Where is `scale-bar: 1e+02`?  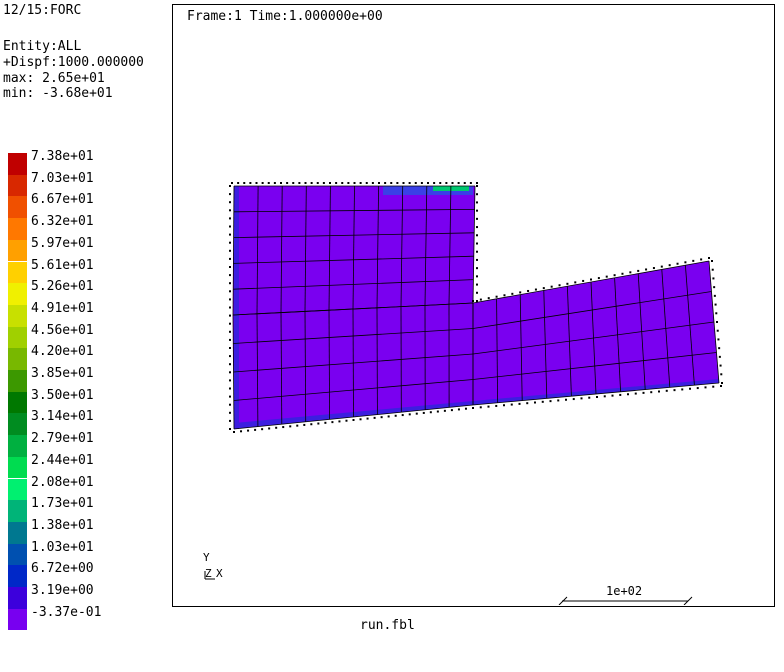
scale-bar: 1e+02 is located at coordinates (625, 594).